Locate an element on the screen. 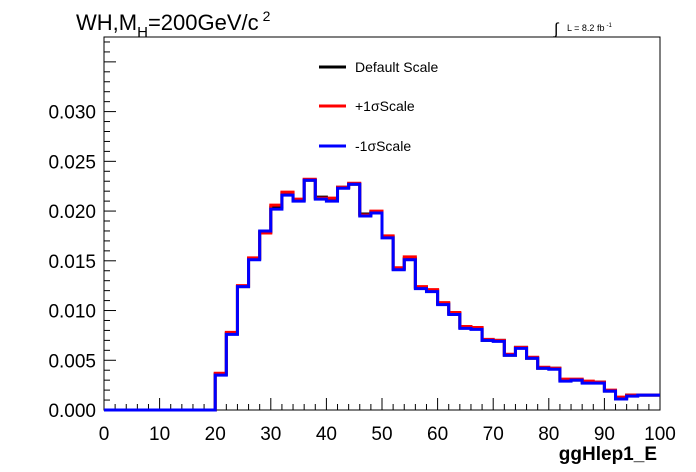  y-tick-label: 0.030 is located at coordinates (72, 113).